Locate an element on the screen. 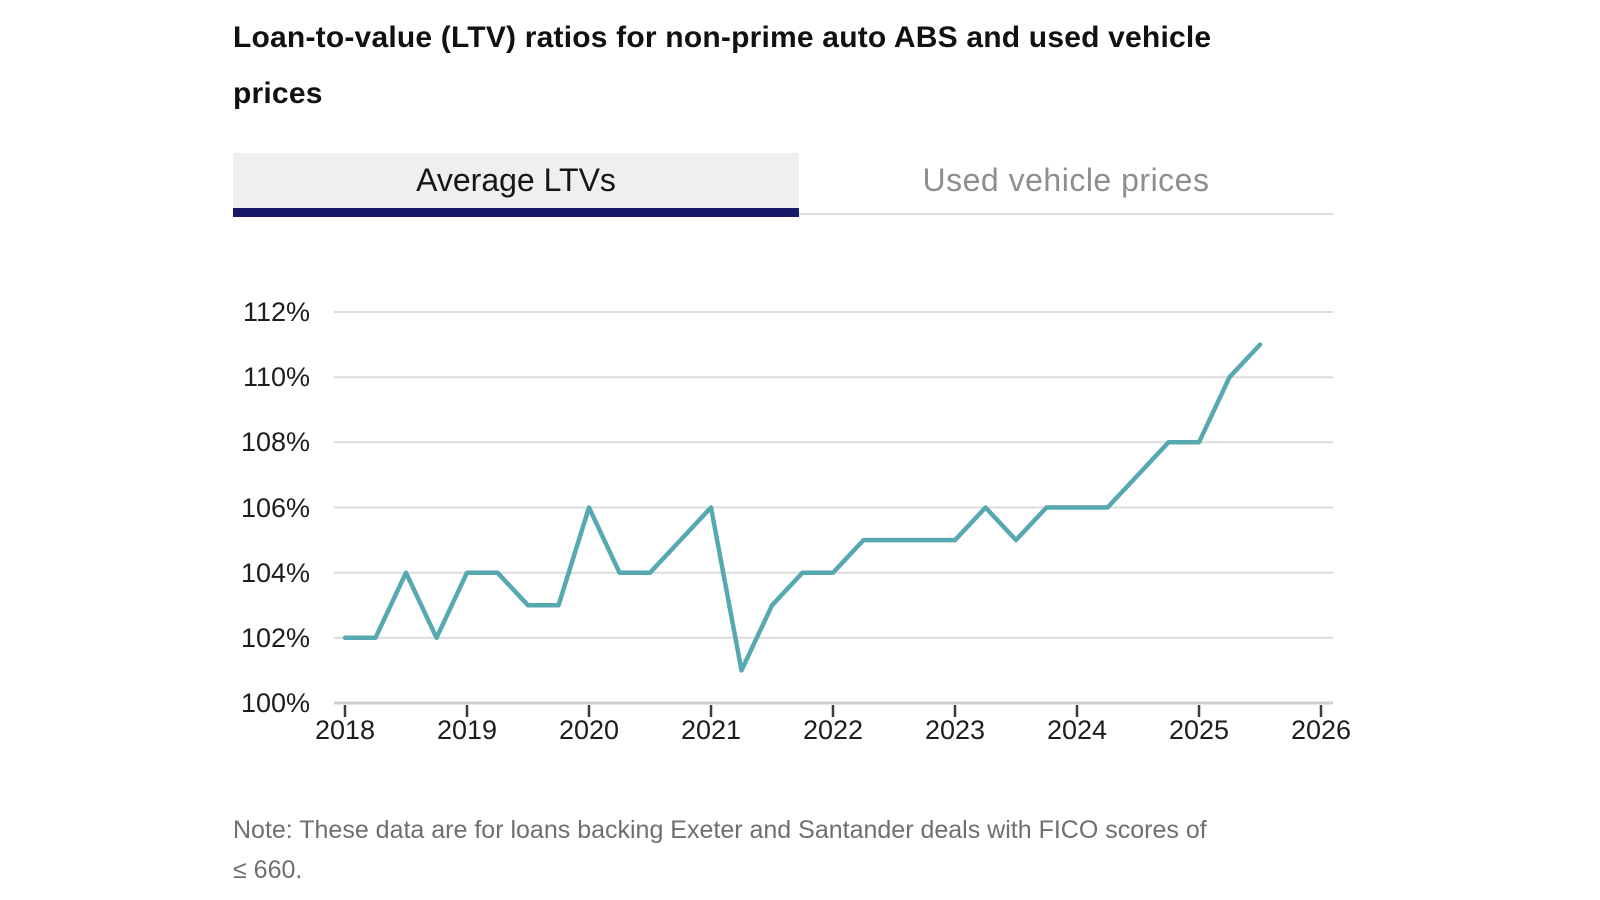  tab-used-vehicle-prices-label: Used vehicle prices is located at coordinates (1066, 180).